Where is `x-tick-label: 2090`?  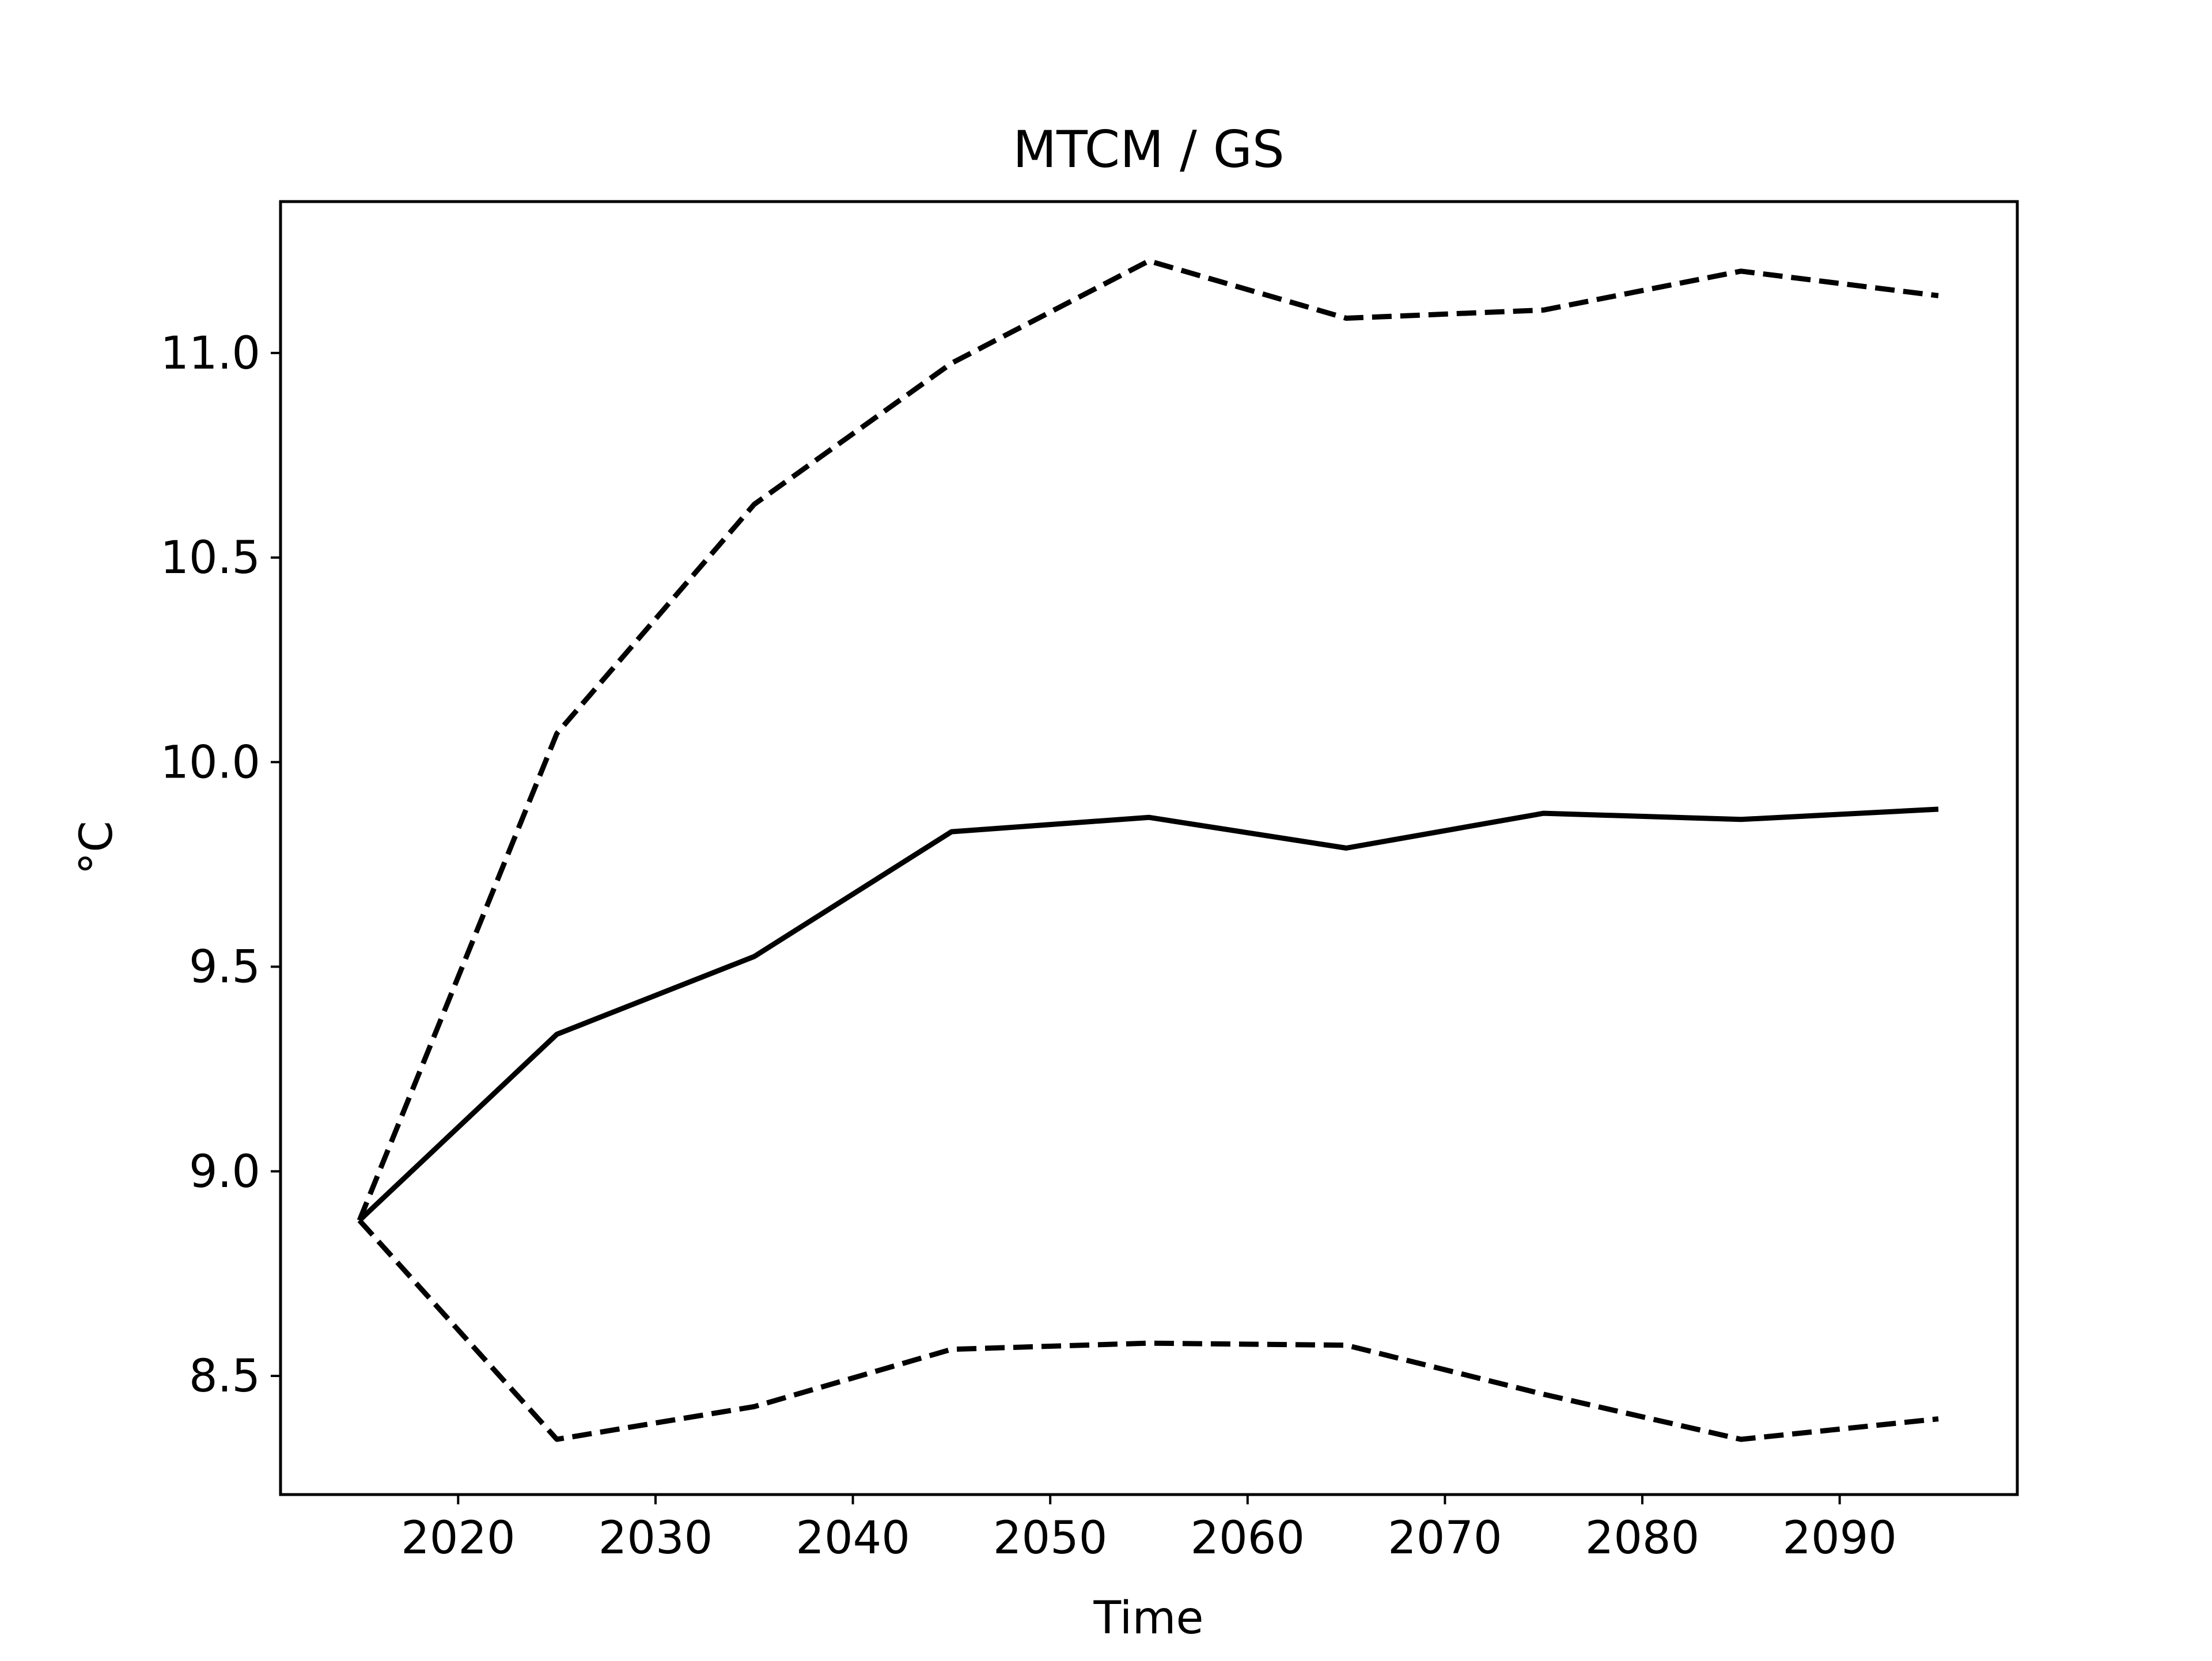
x-tick-label: 2090 is located at coordinates (1839, 1538).